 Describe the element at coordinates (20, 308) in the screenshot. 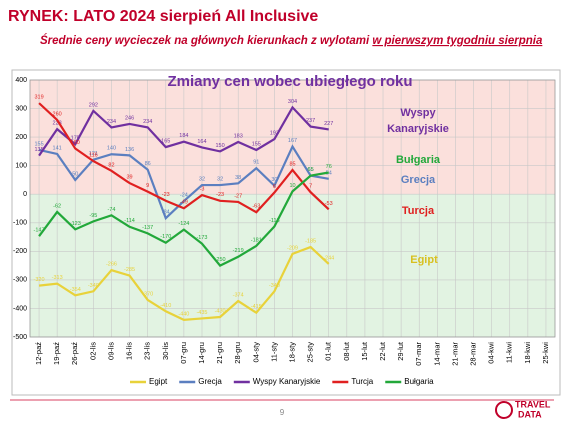

I see `y-tick-label: -400` at that location.